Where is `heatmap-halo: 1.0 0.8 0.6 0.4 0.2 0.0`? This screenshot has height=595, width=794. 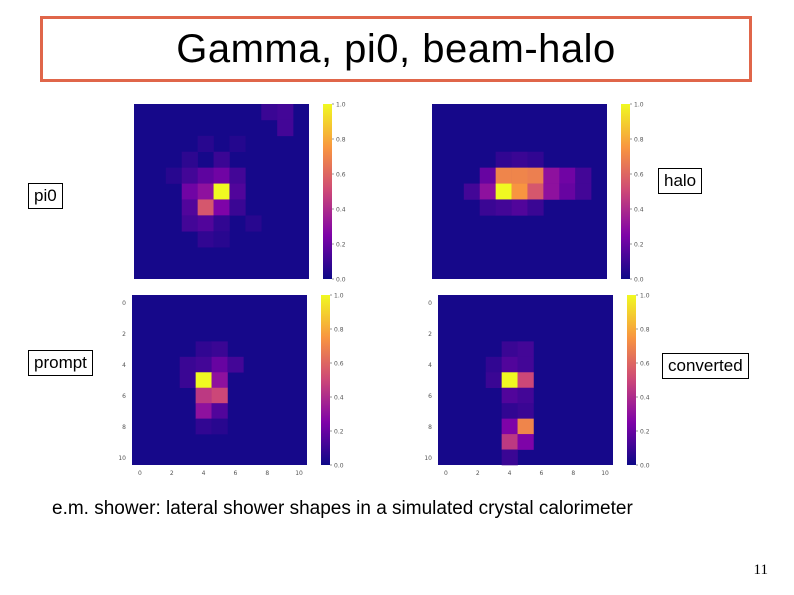
heatmap-halo: 1.0 0.8 0.6 0.4 0.2 0.0 is located at coordinates (538, 193).